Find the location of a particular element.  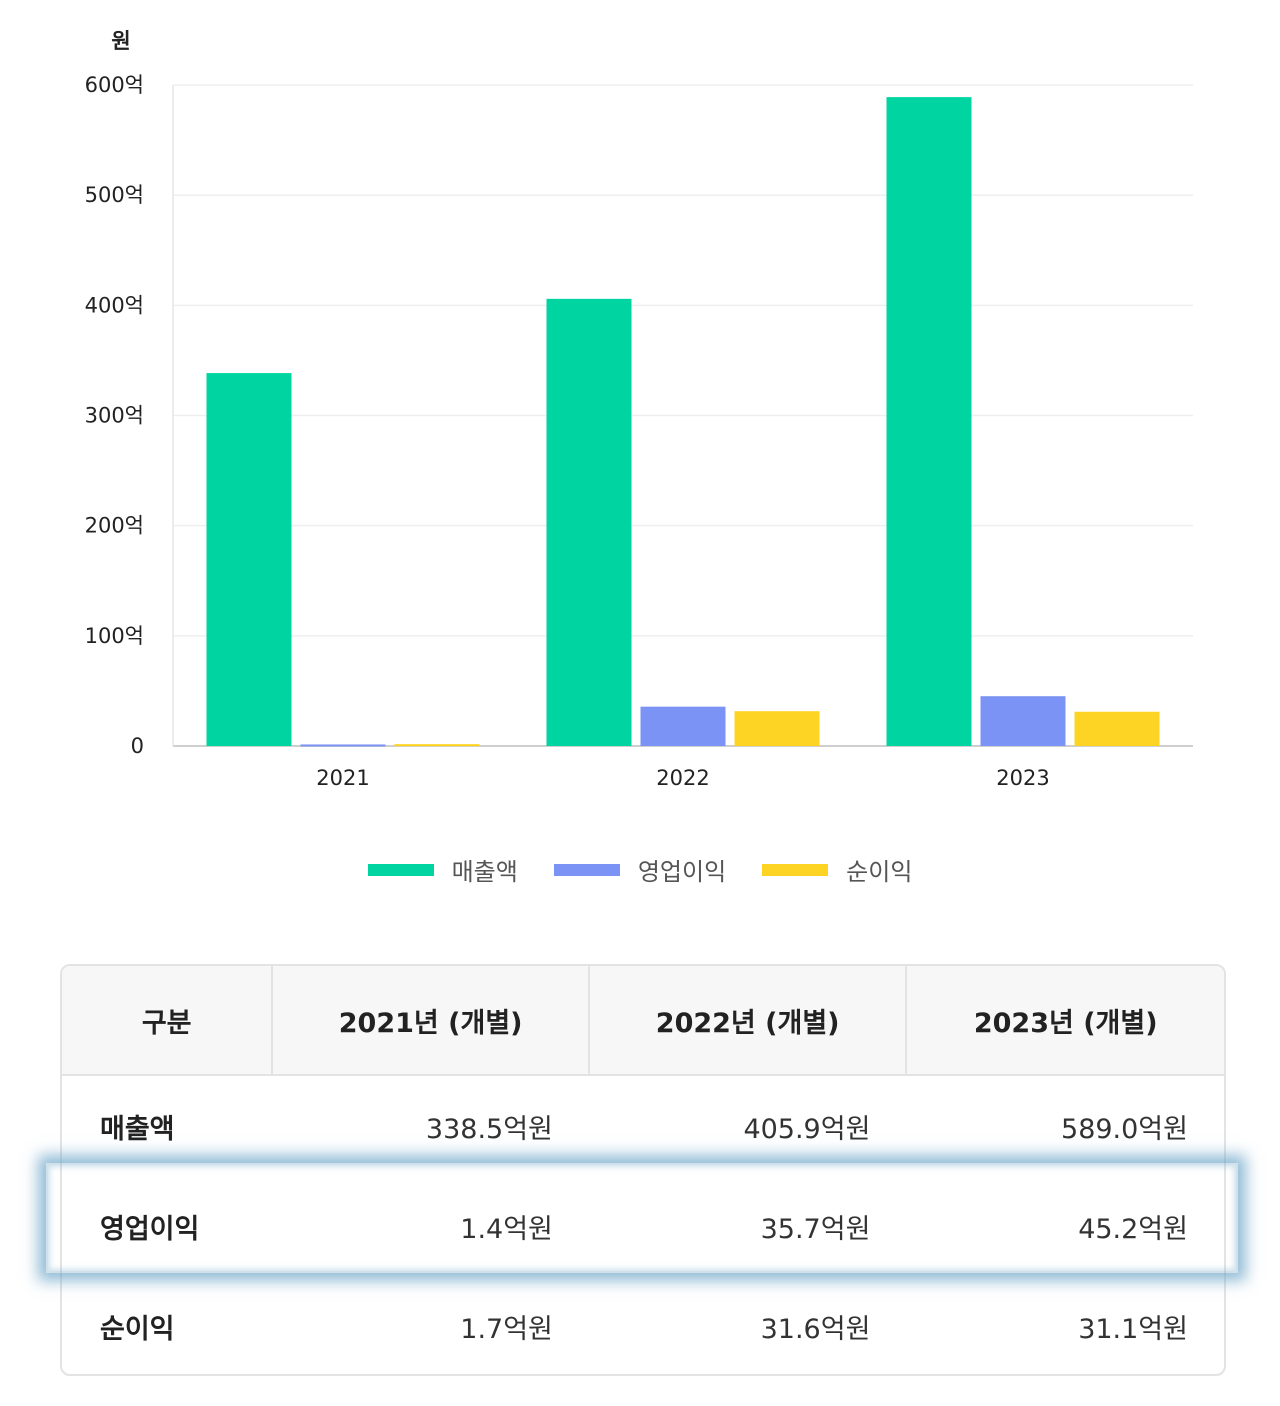

y-tick-label: 100억 is located at coordinates (114, 636).